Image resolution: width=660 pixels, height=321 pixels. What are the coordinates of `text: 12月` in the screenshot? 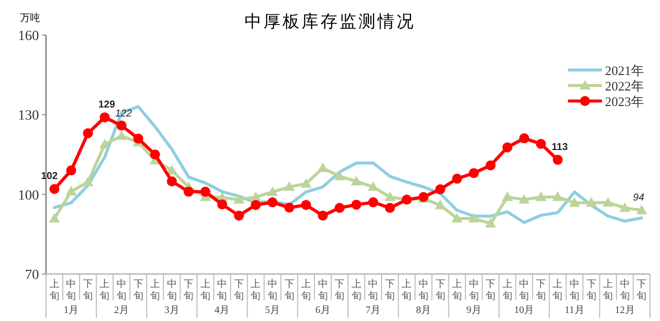 It's located at (624, 310).